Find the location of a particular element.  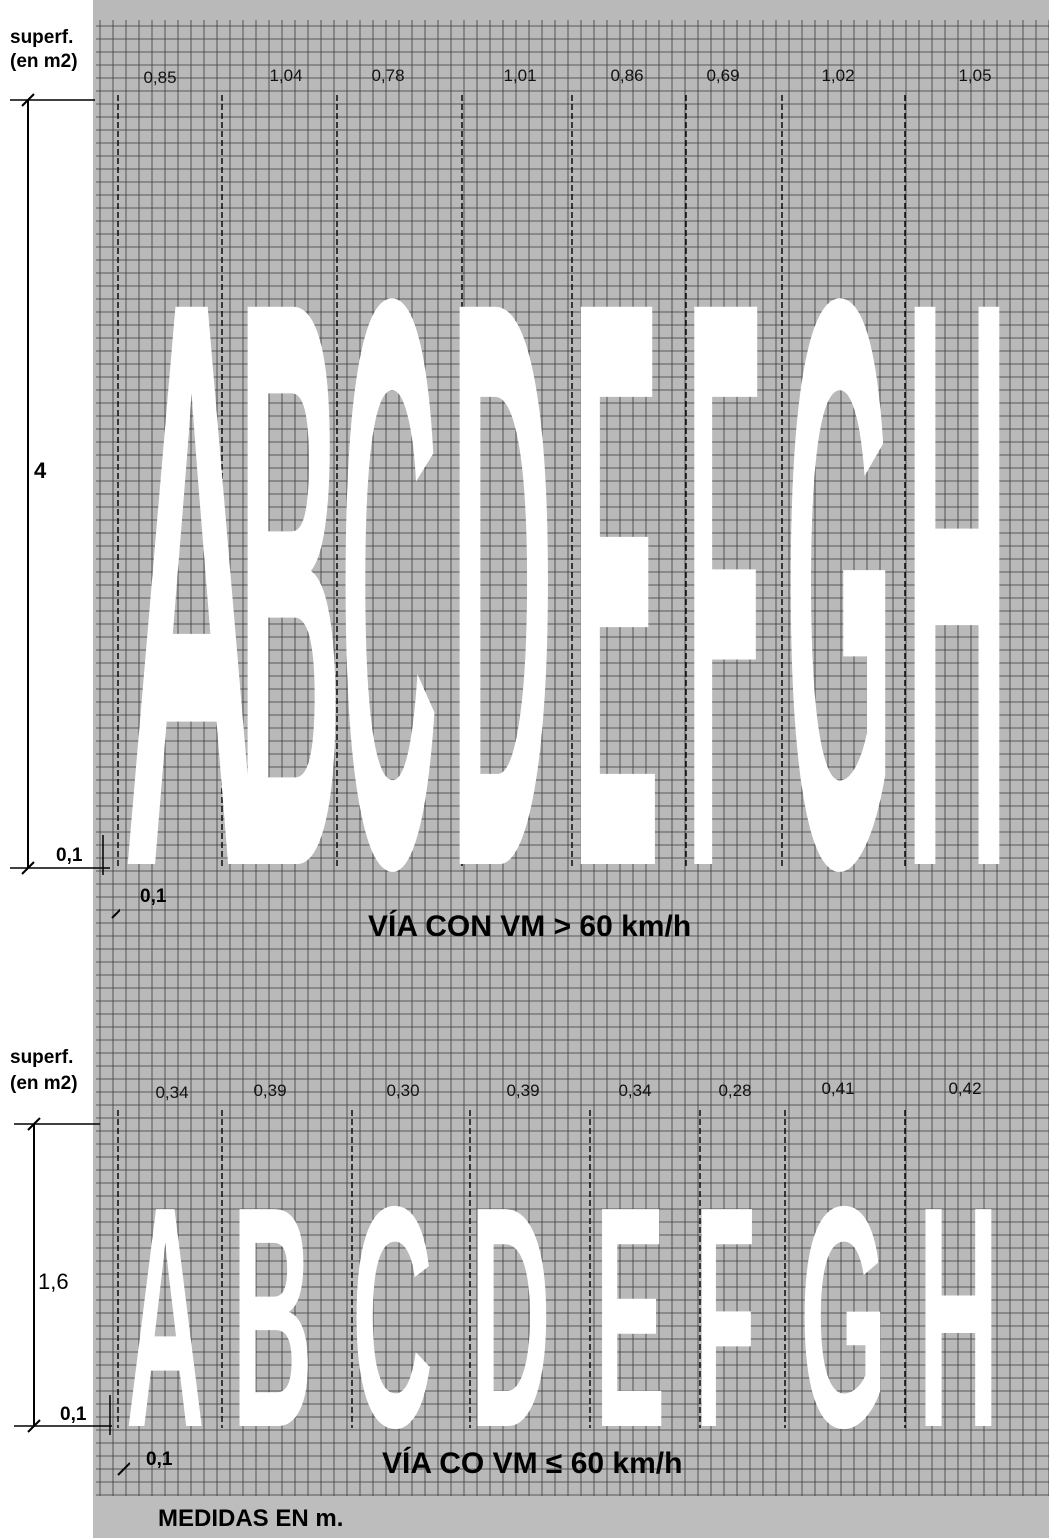

bottom-letter-d: D is located at coordinates (510, 1318).